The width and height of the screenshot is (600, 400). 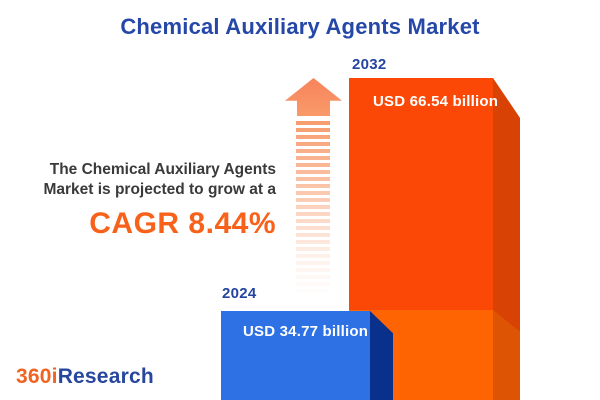 What do you see at coordinates (300, 26) in the screenshot?
I see `page-title: Chemical Auxiliary Agents Market` at bounding box center [300, 26].